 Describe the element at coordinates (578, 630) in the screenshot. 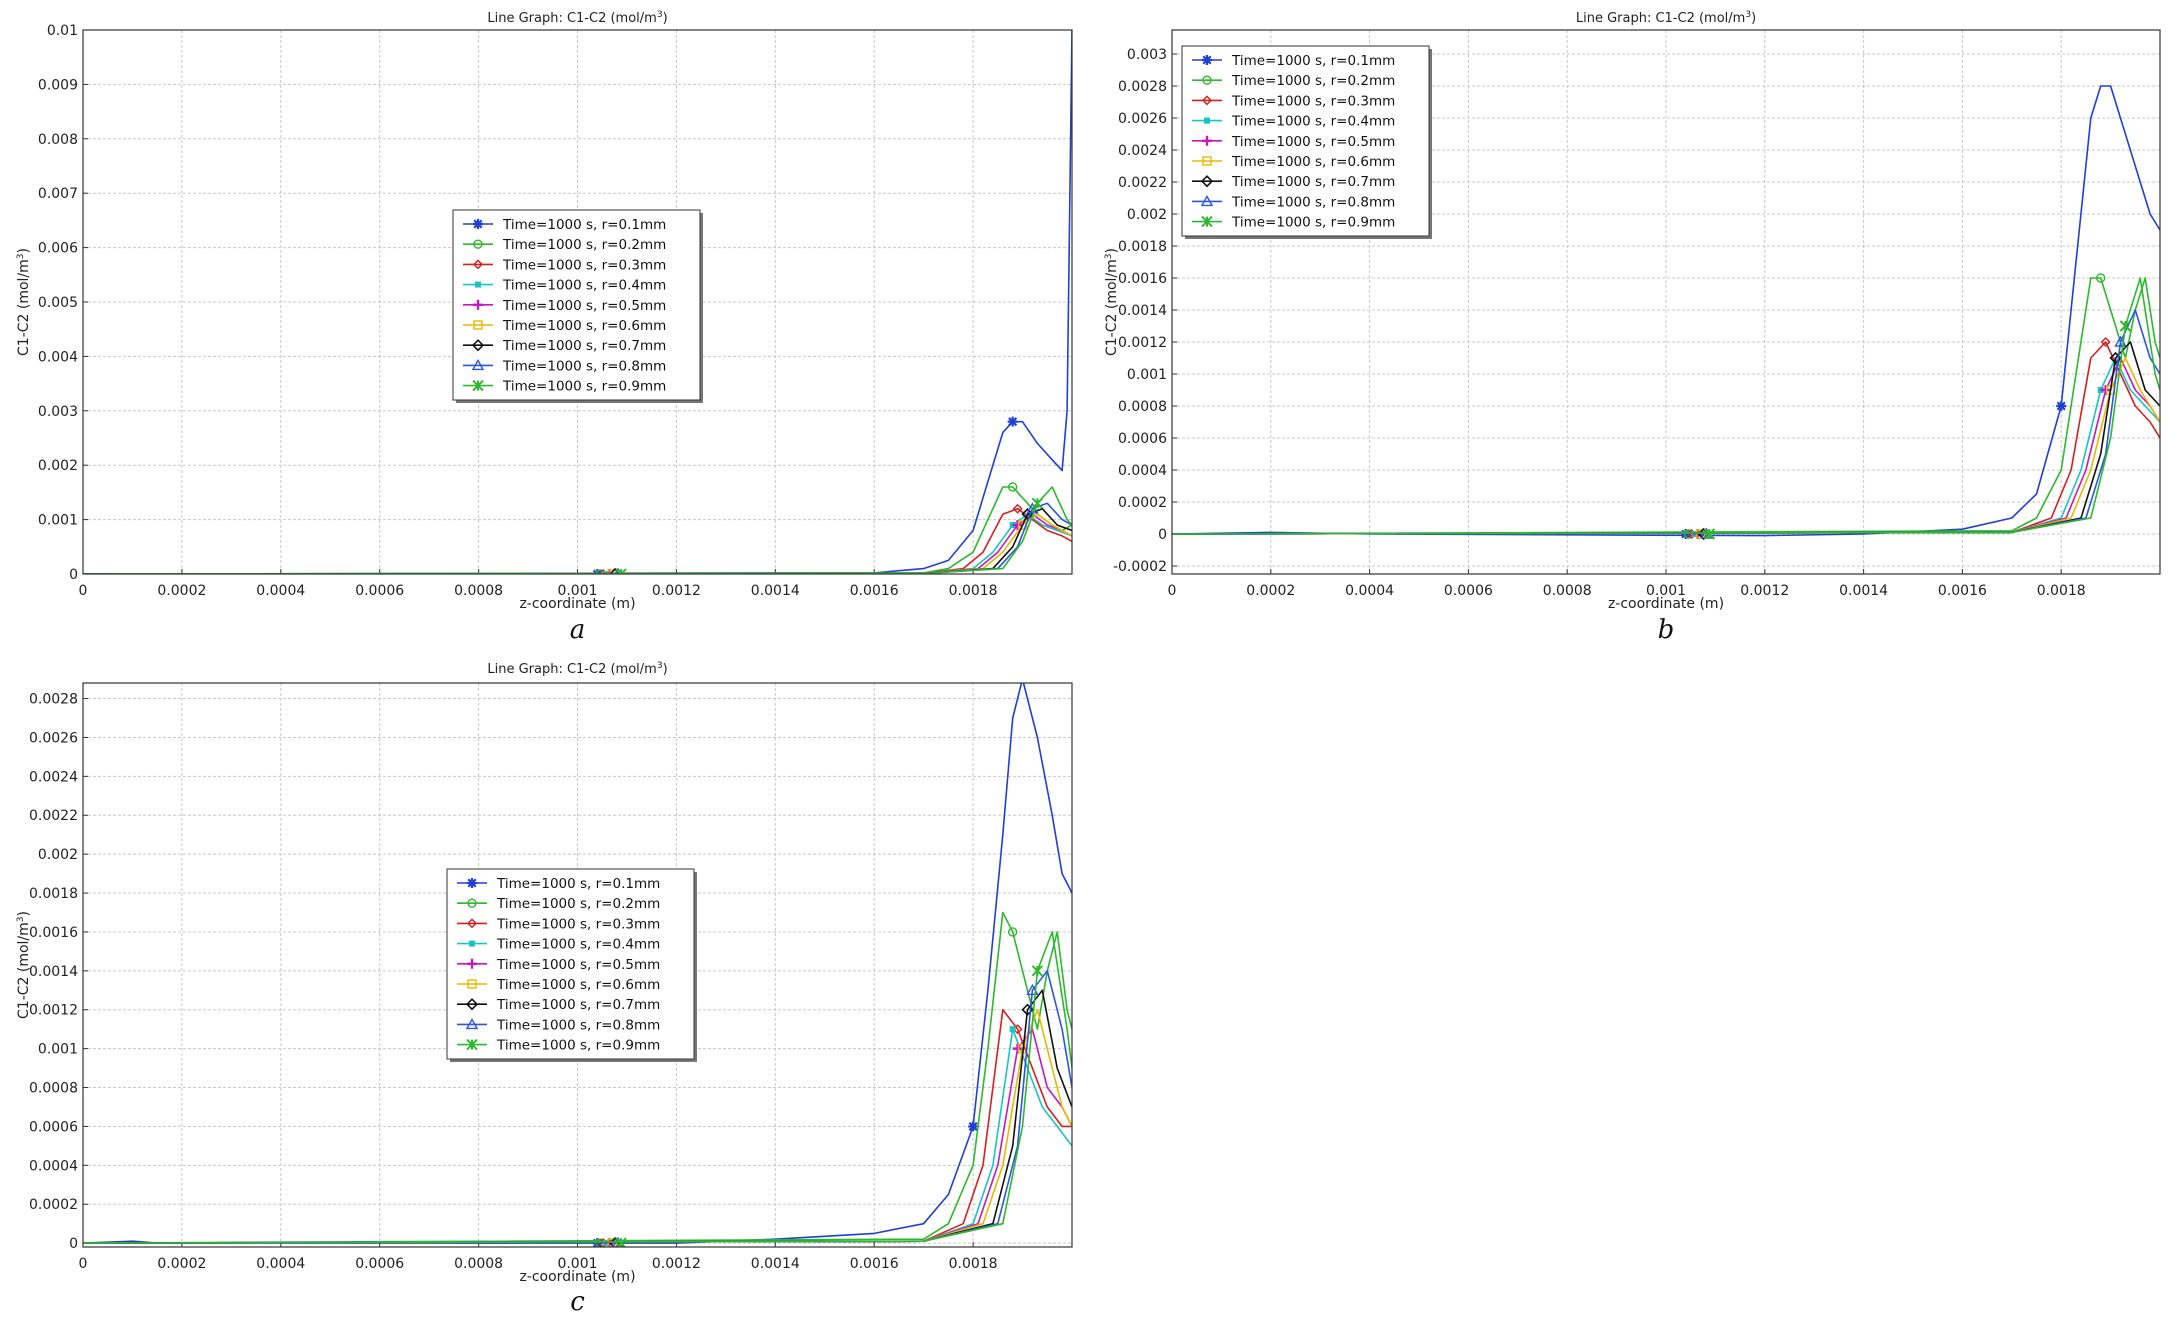

I see `panel-caption: a` at that location.